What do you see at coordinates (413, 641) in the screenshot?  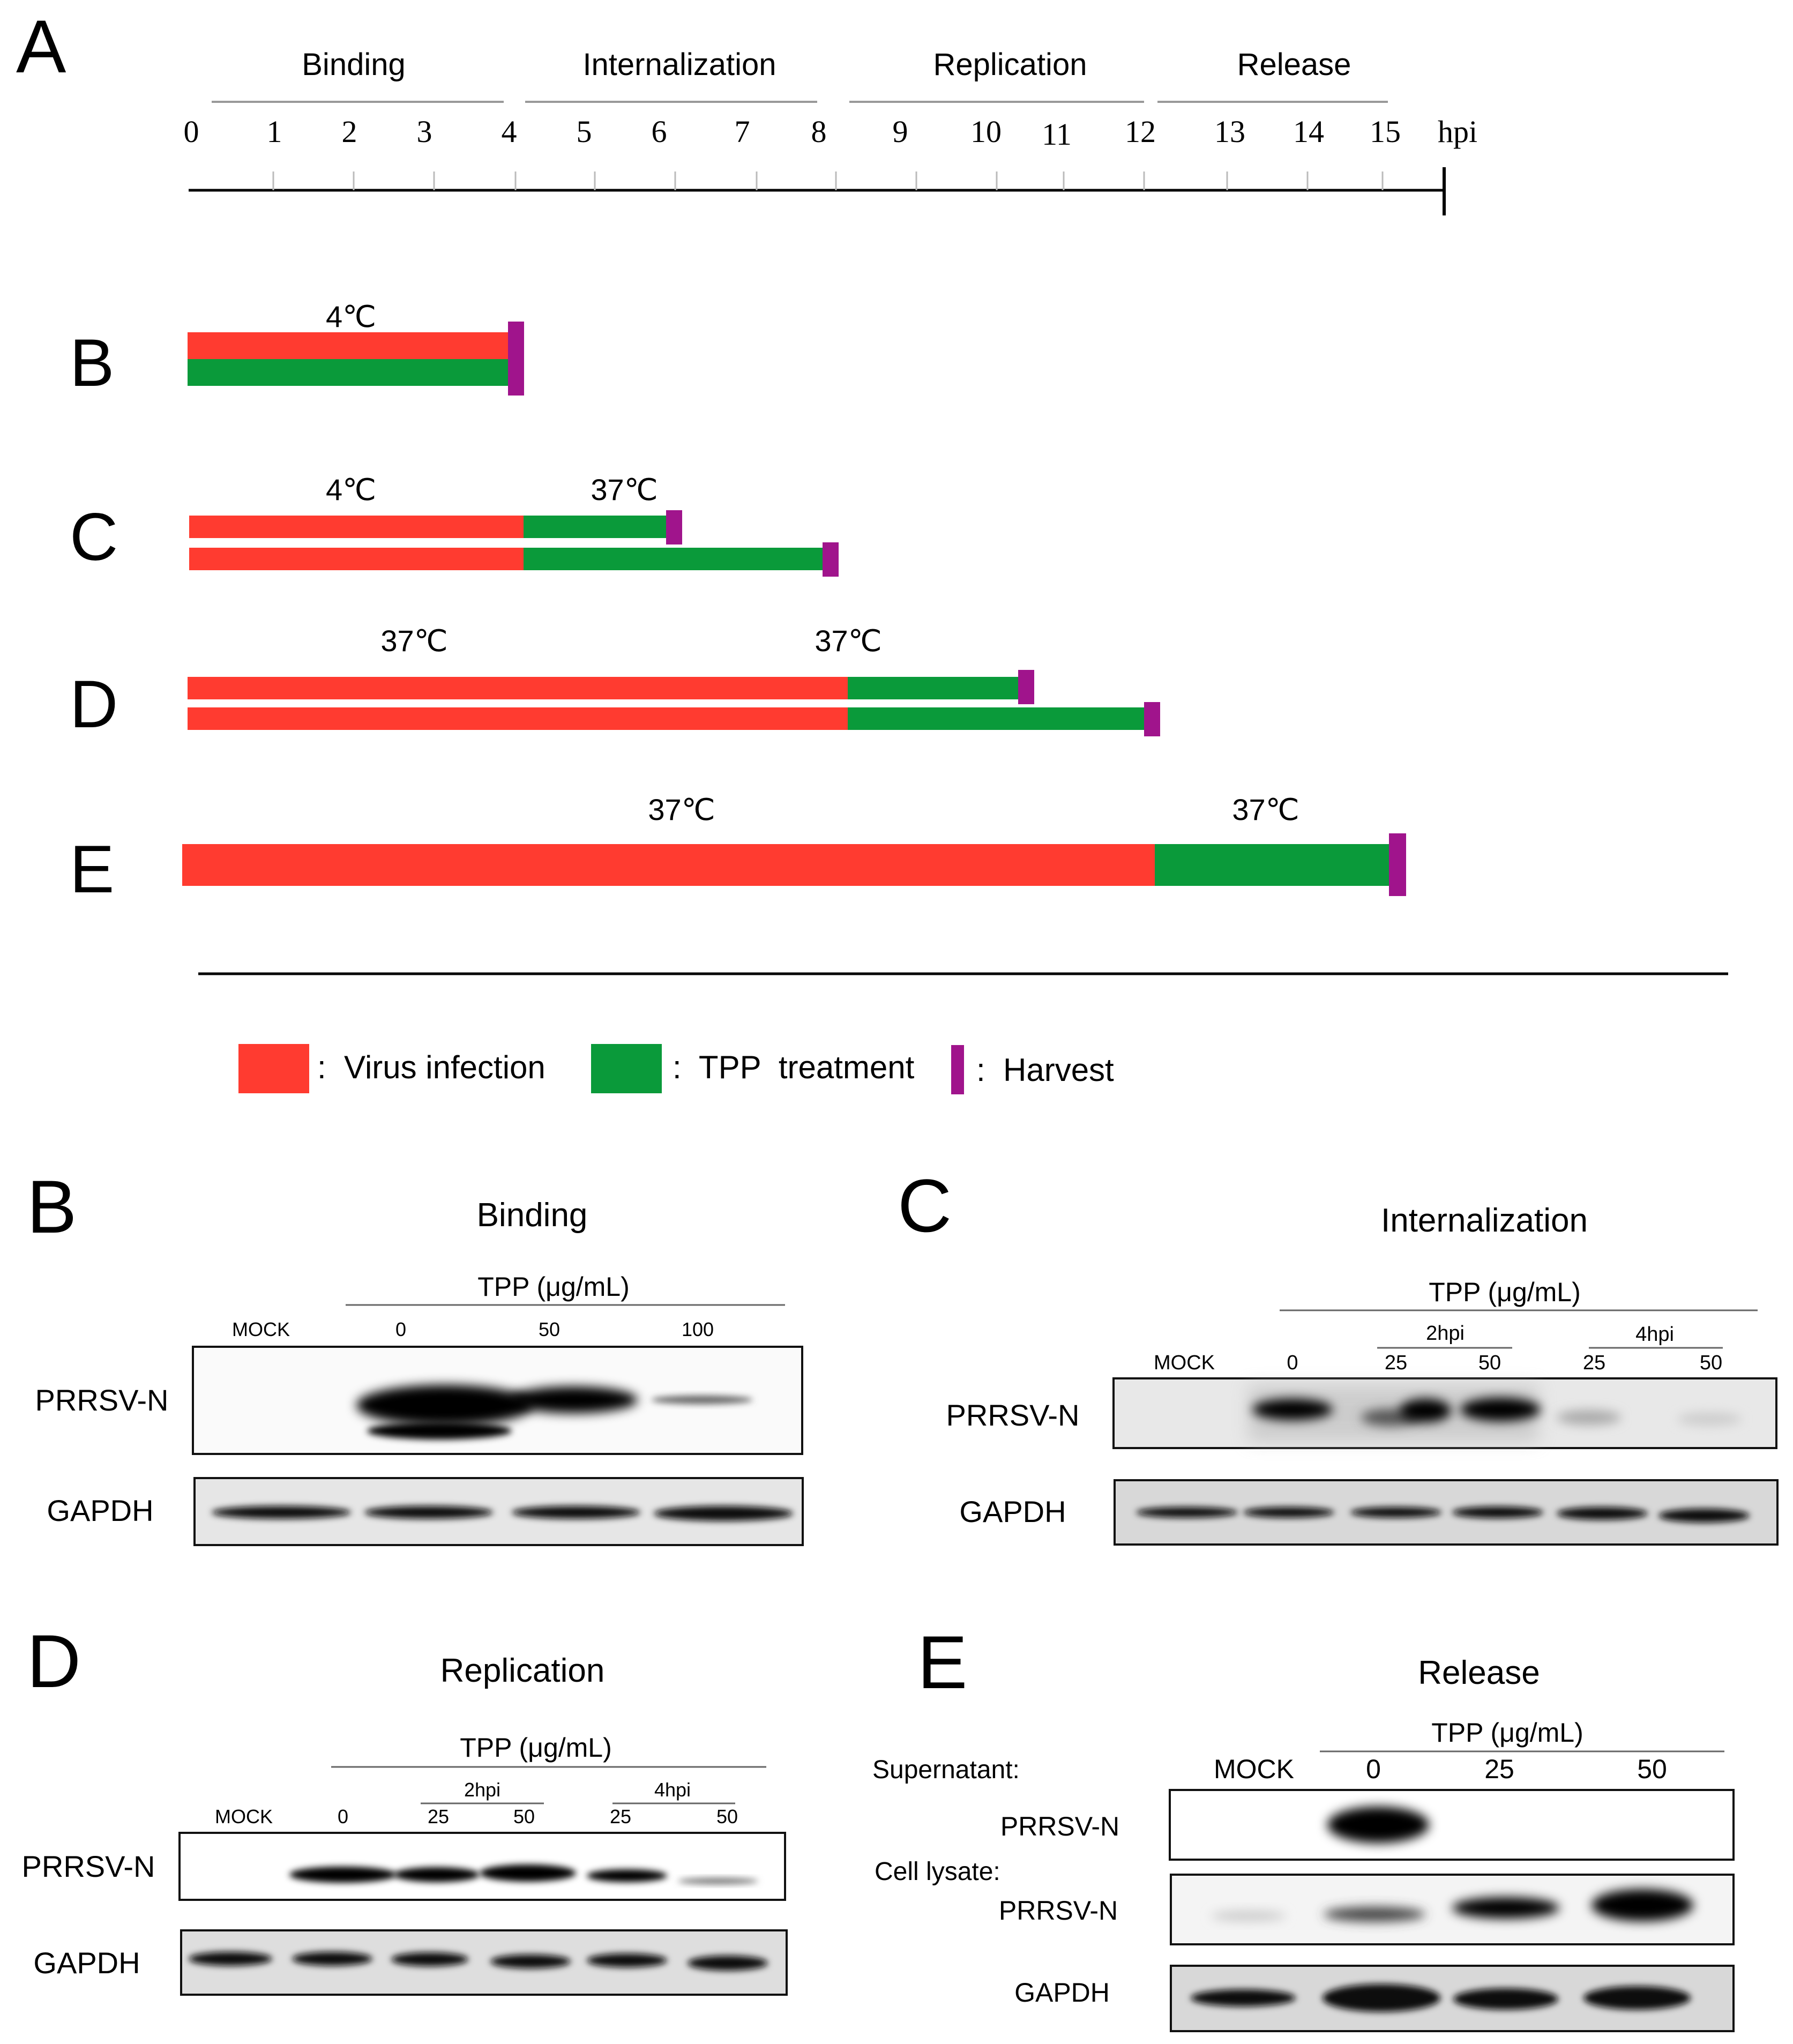 I see `row-d-temp-1: 37℃` at bounding box center [413, 641].